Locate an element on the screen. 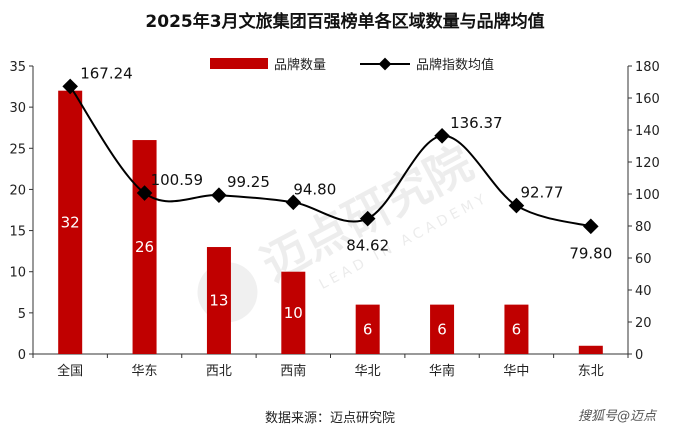  x-tick-label: 华中 is located at coordinates (516, 371).